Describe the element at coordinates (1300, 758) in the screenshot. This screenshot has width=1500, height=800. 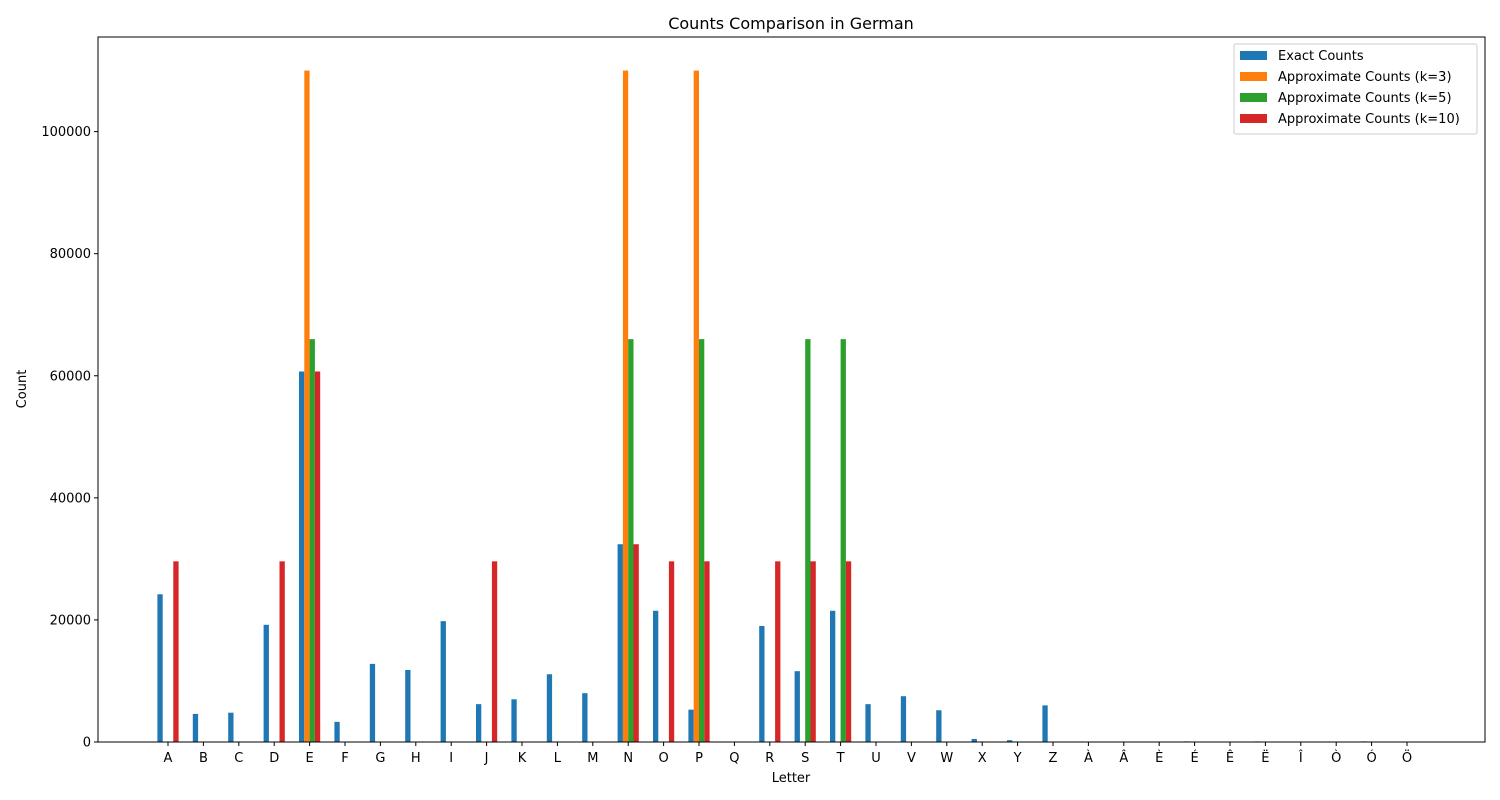
I see `x-tick-label-Î: Î` at that location.